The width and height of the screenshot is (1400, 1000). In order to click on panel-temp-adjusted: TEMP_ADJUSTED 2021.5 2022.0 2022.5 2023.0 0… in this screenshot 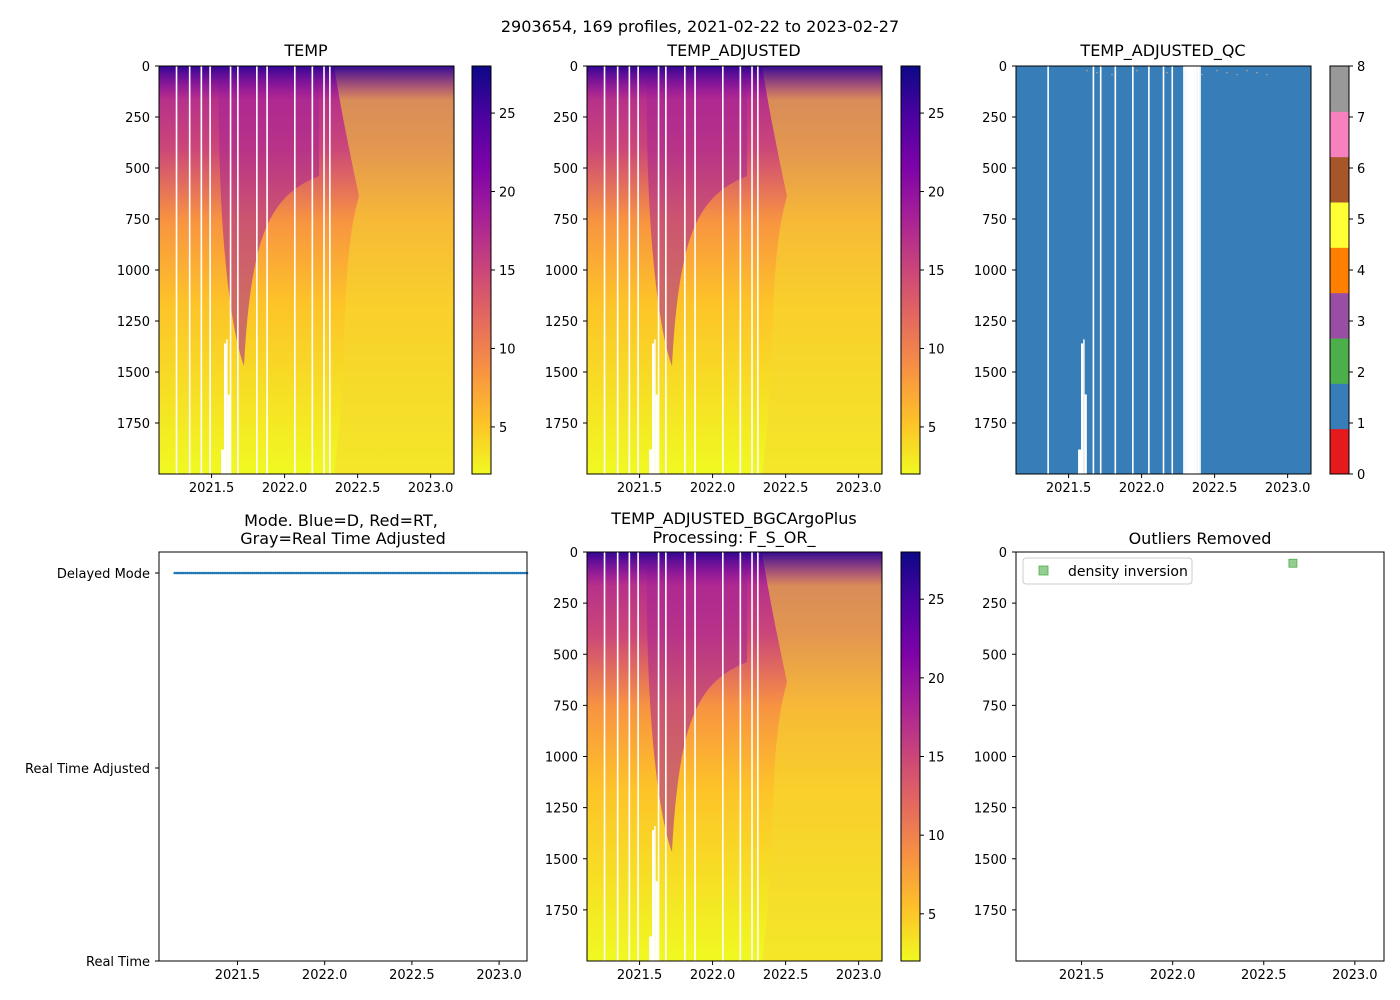, I will do `click(745, 268)`.